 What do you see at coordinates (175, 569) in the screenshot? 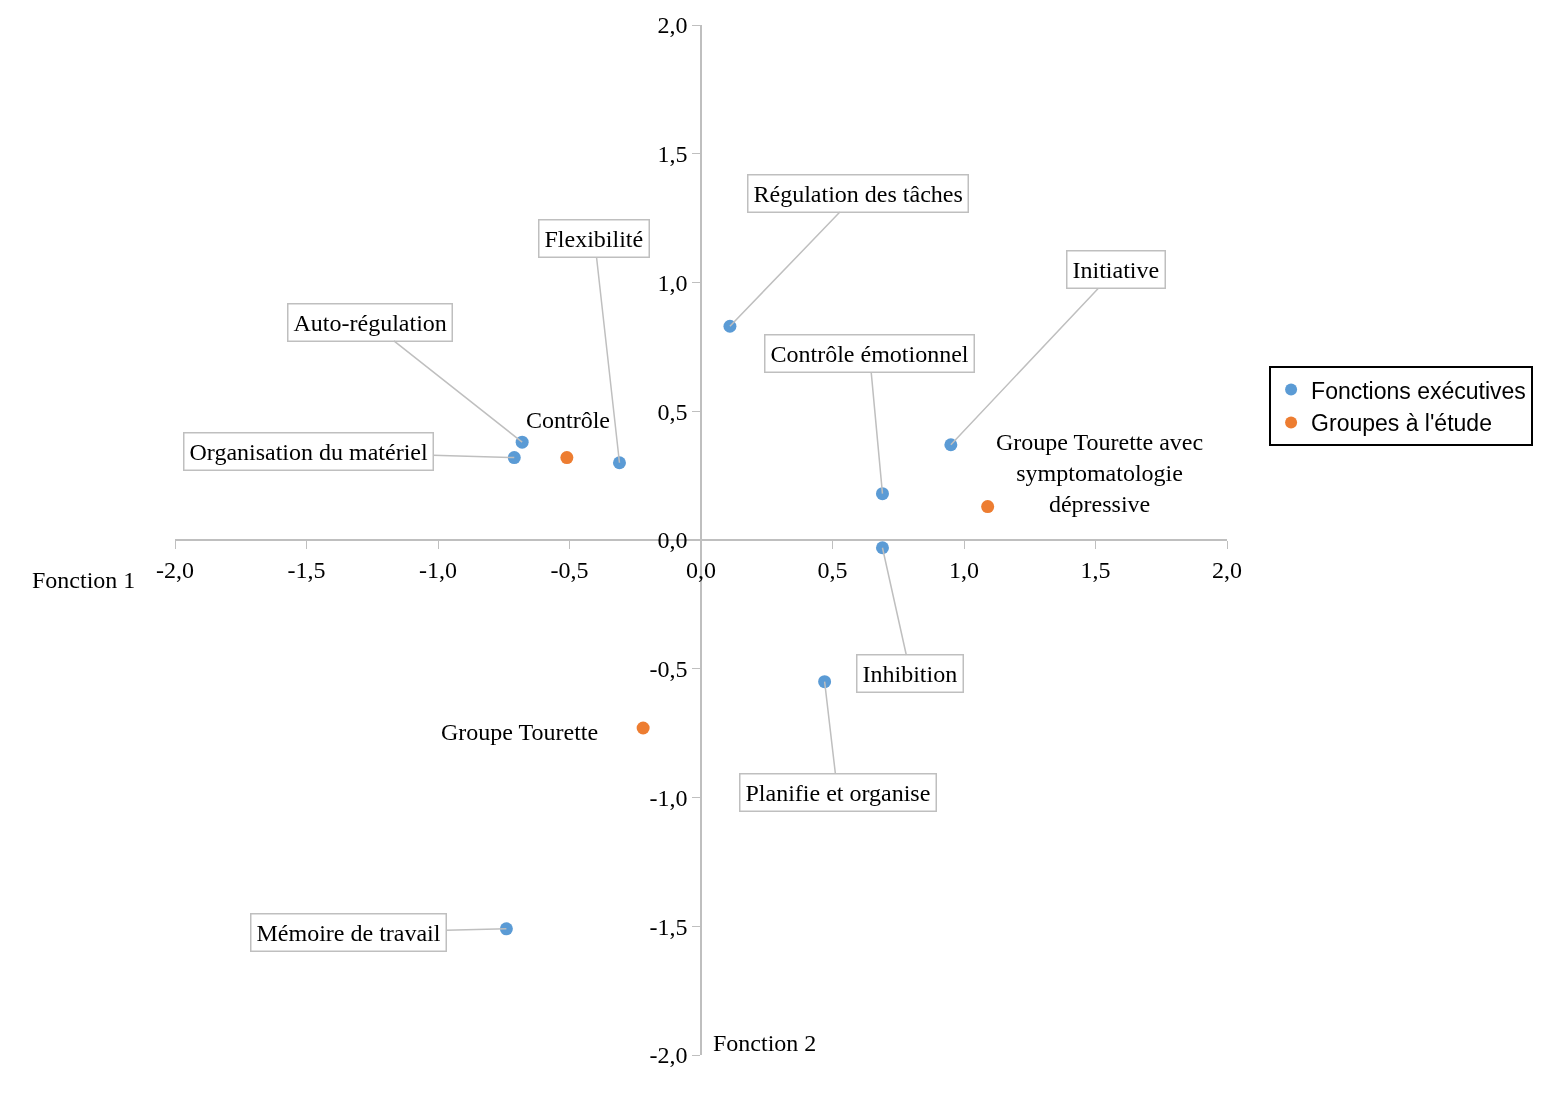
I see `x-tick-label: -2,0` at bounding box center [175, 569].